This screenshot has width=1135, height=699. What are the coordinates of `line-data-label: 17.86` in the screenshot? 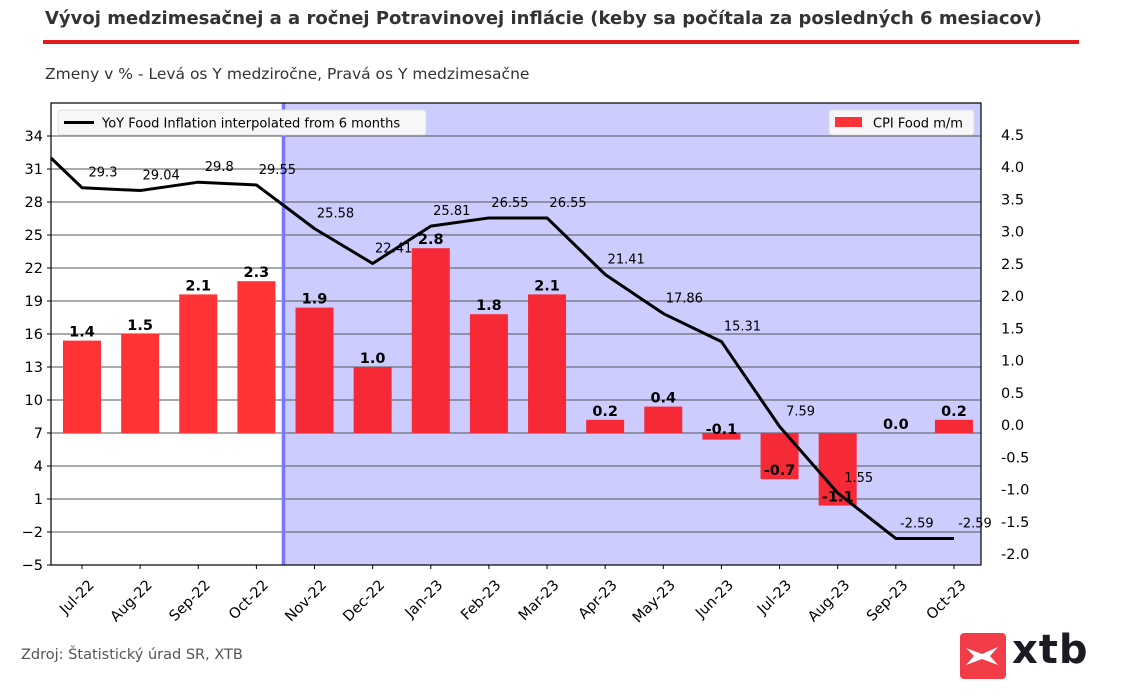 It's located at (684, 299).